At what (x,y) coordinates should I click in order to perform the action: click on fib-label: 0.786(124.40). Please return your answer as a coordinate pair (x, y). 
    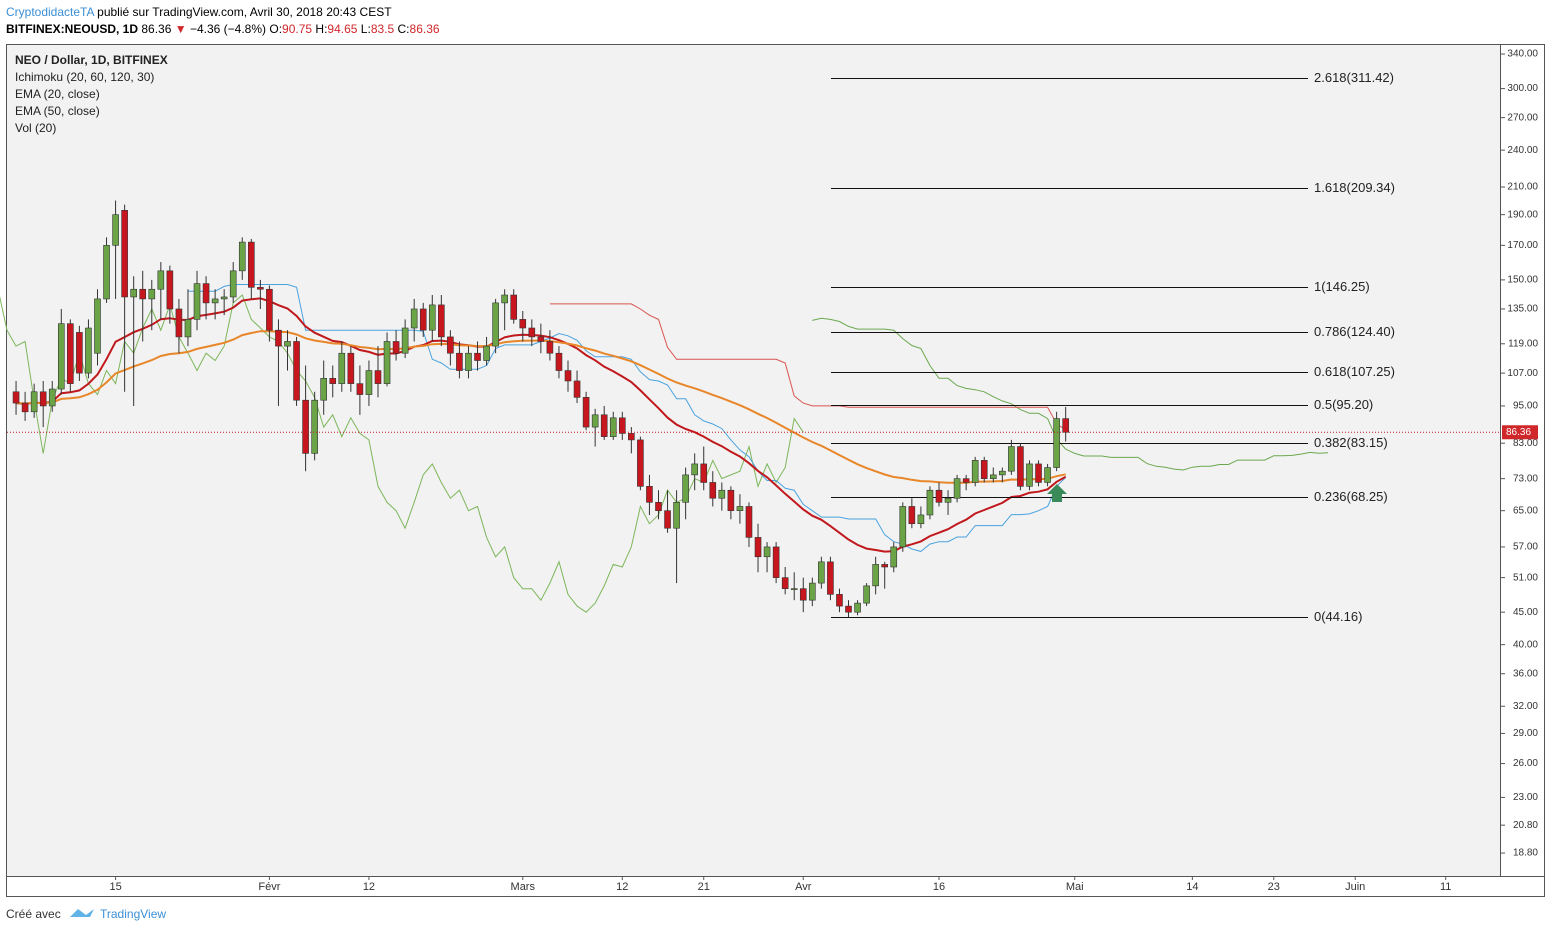
    Looking at the image, I should click on (1354, 331).